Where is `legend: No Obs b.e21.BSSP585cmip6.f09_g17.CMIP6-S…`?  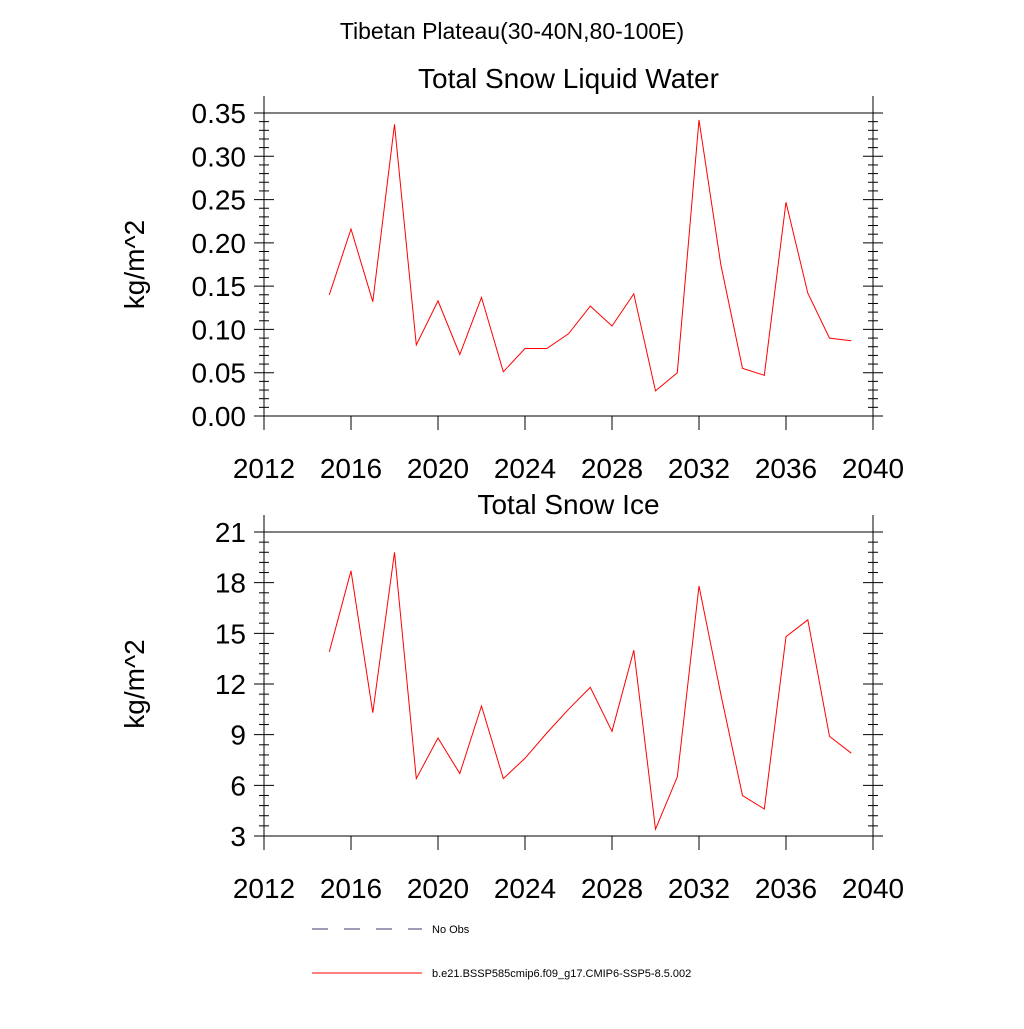 legend: No Obs b.e21.BSSP585cmip6.f09_g17.CMIP6-S… is located at coordinates (501, 952).